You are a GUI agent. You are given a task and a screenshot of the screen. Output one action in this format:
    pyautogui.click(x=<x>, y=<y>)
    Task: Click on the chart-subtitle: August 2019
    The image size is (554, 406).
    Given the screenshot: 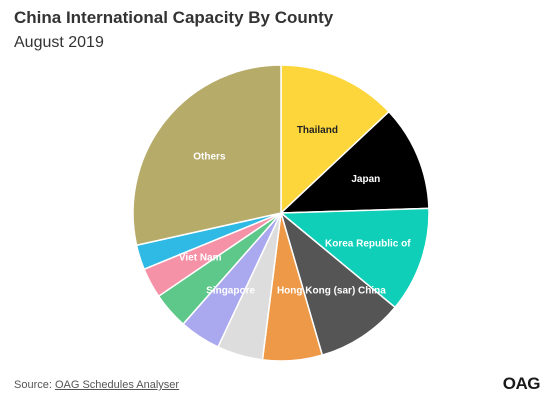 What is the action you would take?
    pyautogui.click(x=59, y=42)
    